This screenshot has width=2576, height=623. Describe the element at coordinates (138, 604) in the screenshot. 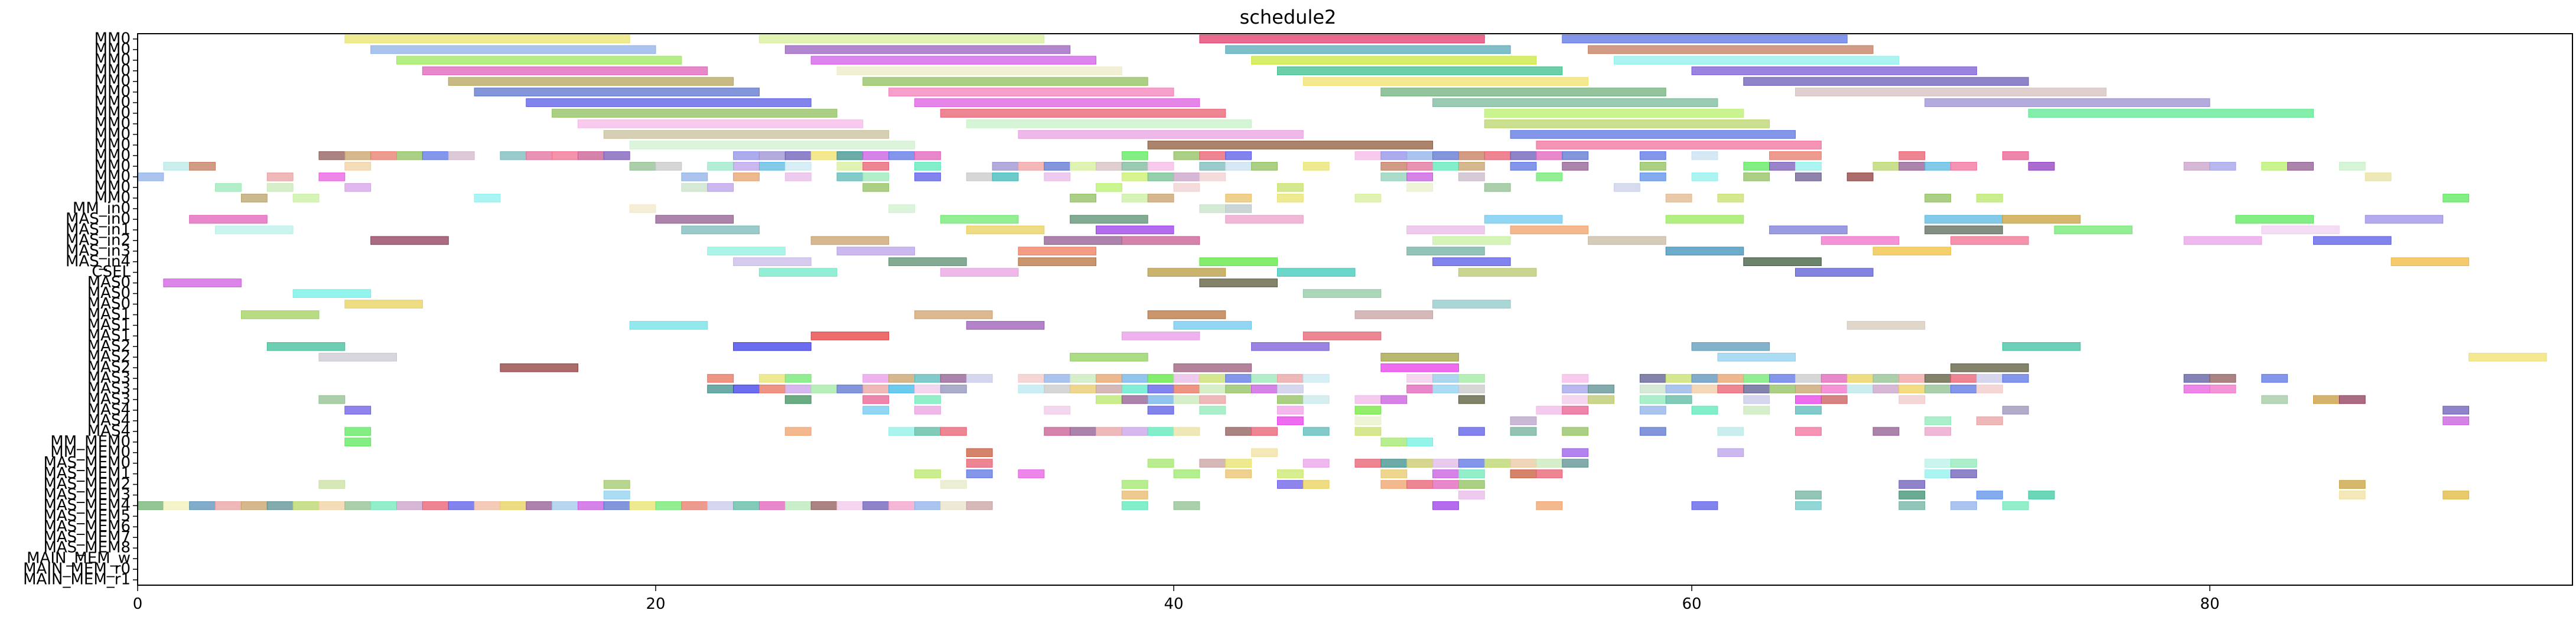

I see `x-tick-label: 0` at that location.